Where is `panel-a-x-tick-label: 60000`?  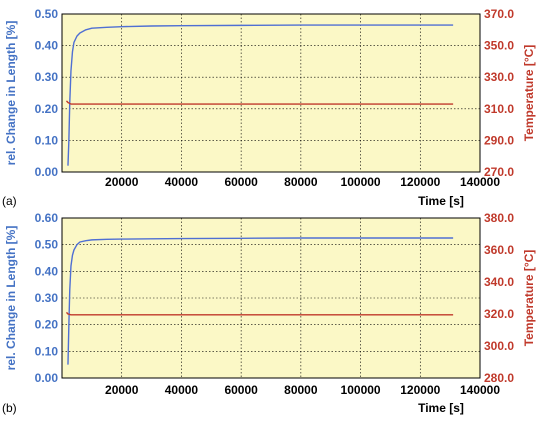 panel-a-x-tick-label: 60000 is located at coordinates (241, 182).